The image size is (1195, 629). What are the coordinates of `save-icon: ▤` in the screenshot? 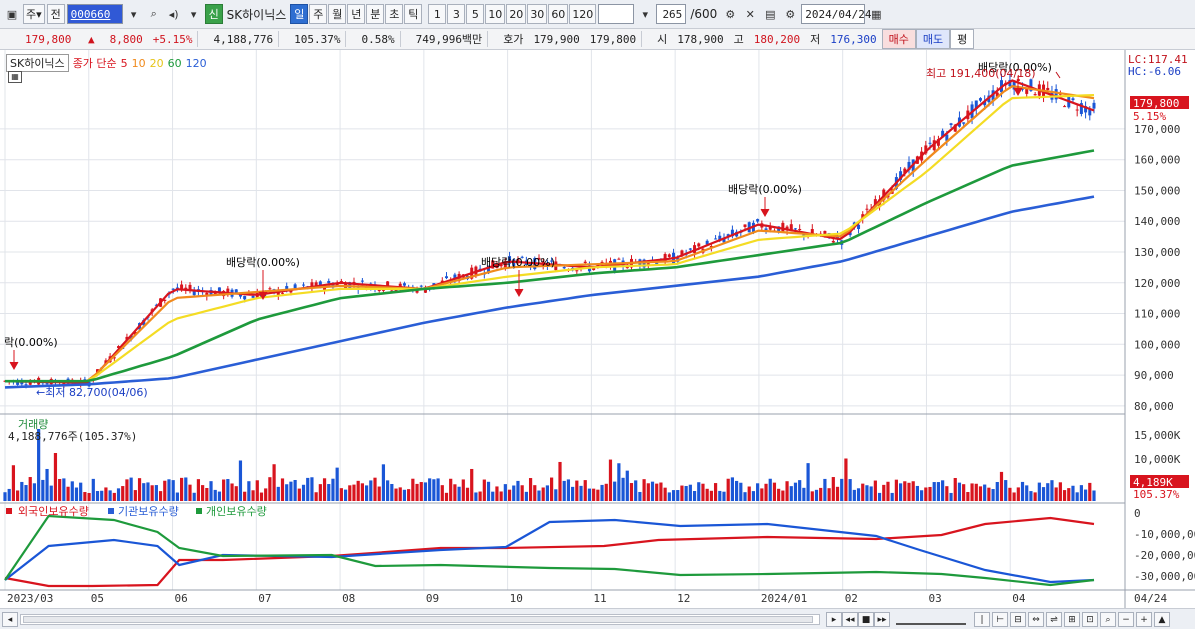 It's located at (770, 14).